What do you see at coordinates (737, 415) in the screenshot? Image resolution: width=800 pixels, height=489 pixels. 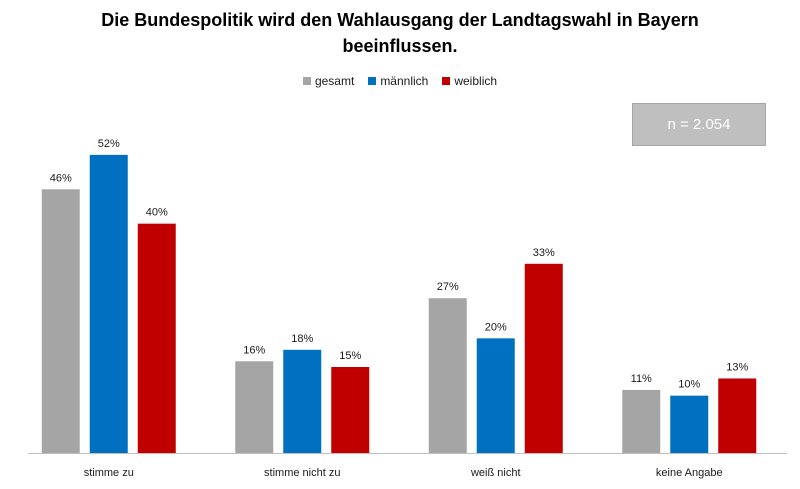 I see `bar-weiblich-keine-angabe` at bounding box center [737, 415].